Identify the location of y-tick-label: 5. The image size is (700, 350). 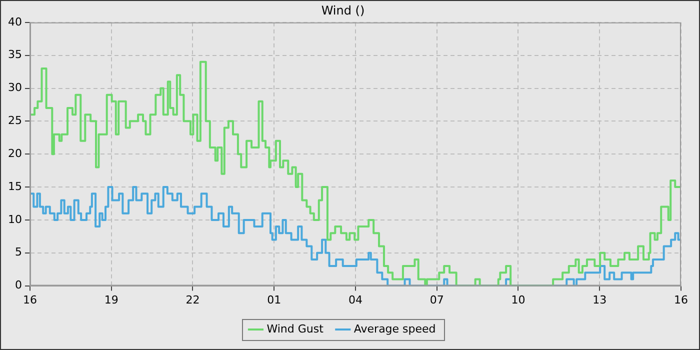
(18, 252).